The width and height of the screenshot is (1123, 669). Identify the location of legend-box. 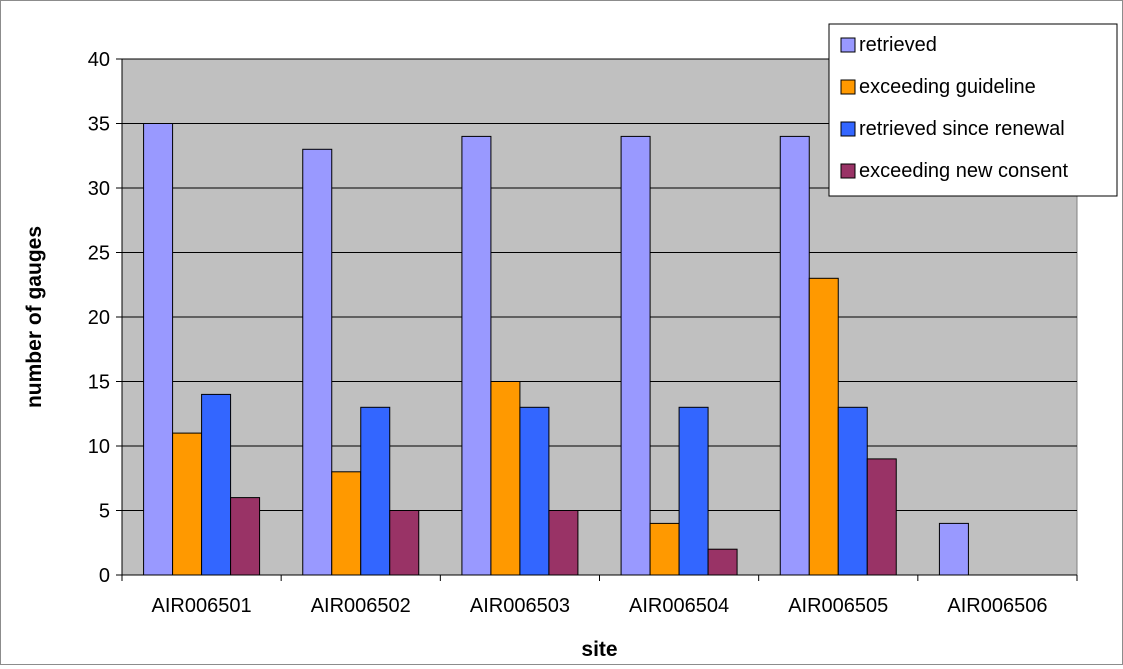
(973, 110).